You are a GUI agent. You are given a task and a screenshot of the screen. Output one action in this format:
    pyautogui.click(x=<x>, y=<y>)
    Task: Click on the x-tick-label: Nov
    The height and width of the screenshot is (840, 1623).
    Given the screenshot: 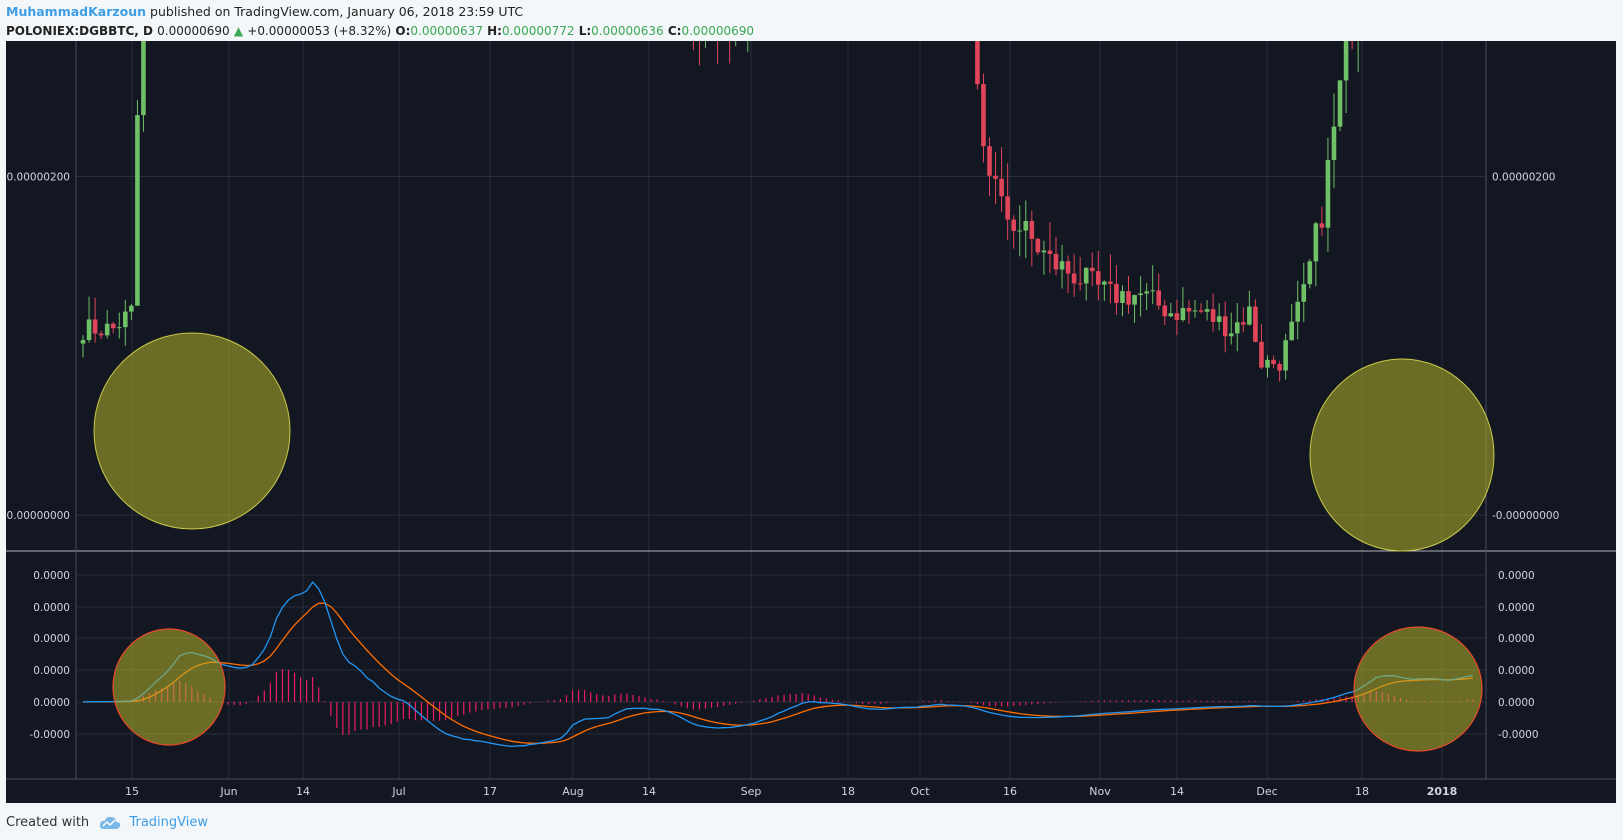 What is the action you would take?
    pyautogui.click(x=1100, y=791)
    